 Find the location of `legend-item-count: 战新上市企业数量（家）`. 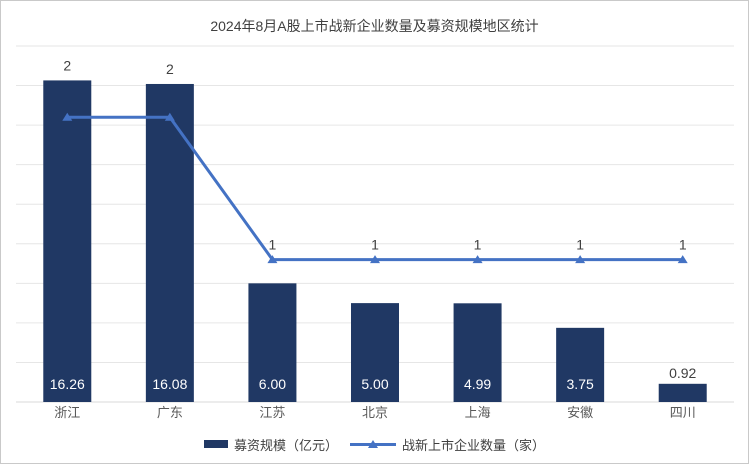

legend-item-count: 战新上市企业数量（家） is located at coordinates (447, 444).